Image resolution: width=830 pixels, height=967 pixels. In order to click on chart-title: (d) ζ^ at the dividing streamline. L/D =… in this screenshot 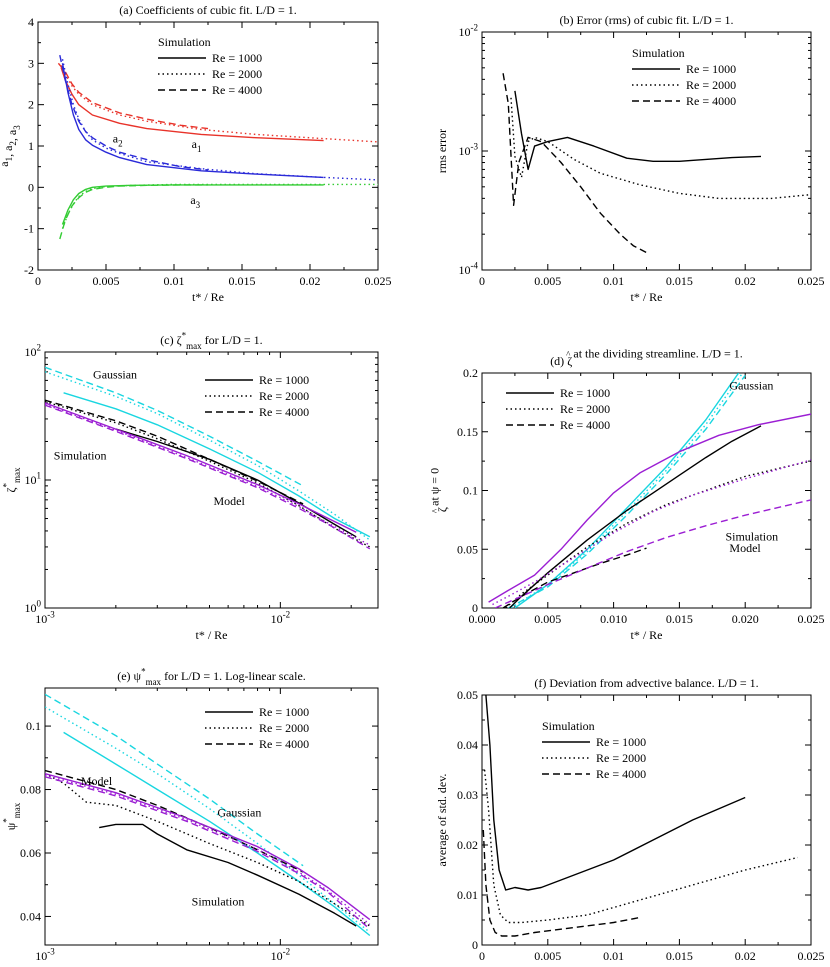, I will do `click(646, 357)`.